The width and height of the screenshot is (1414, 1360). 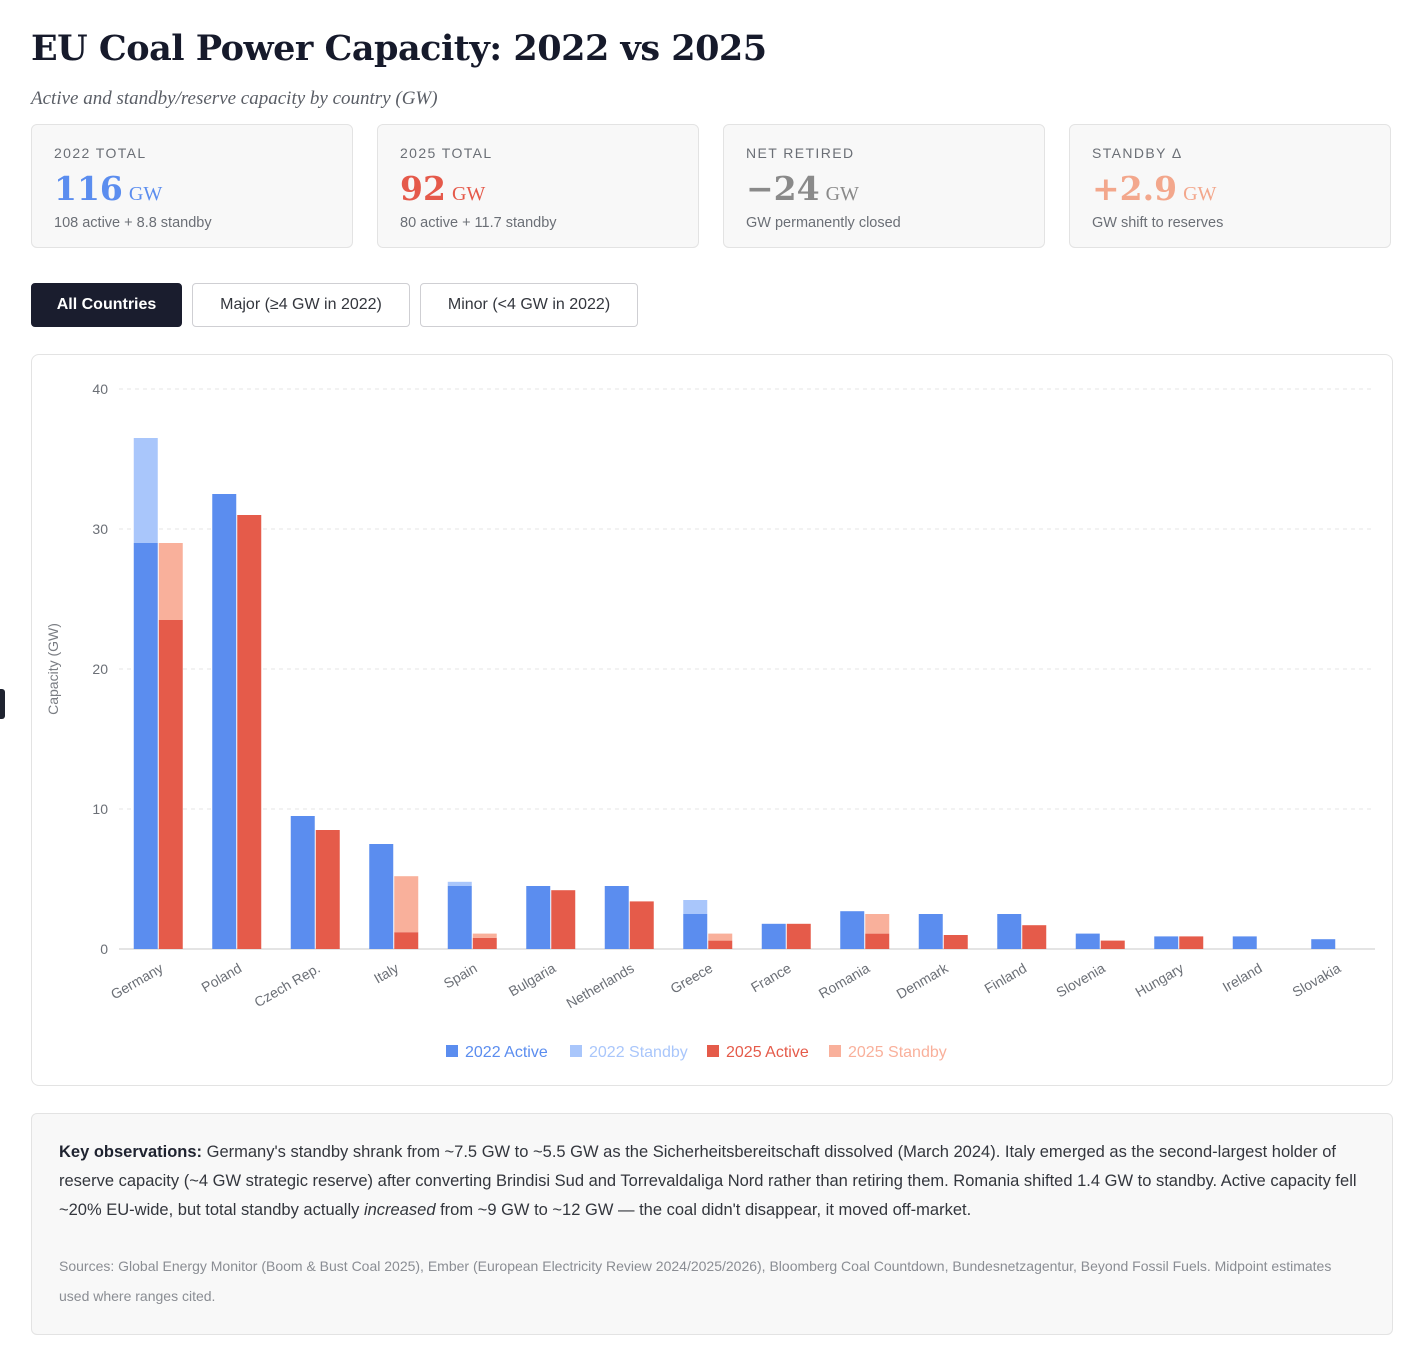 I want to click on stat-number: −24, so click(x=783, y=188).